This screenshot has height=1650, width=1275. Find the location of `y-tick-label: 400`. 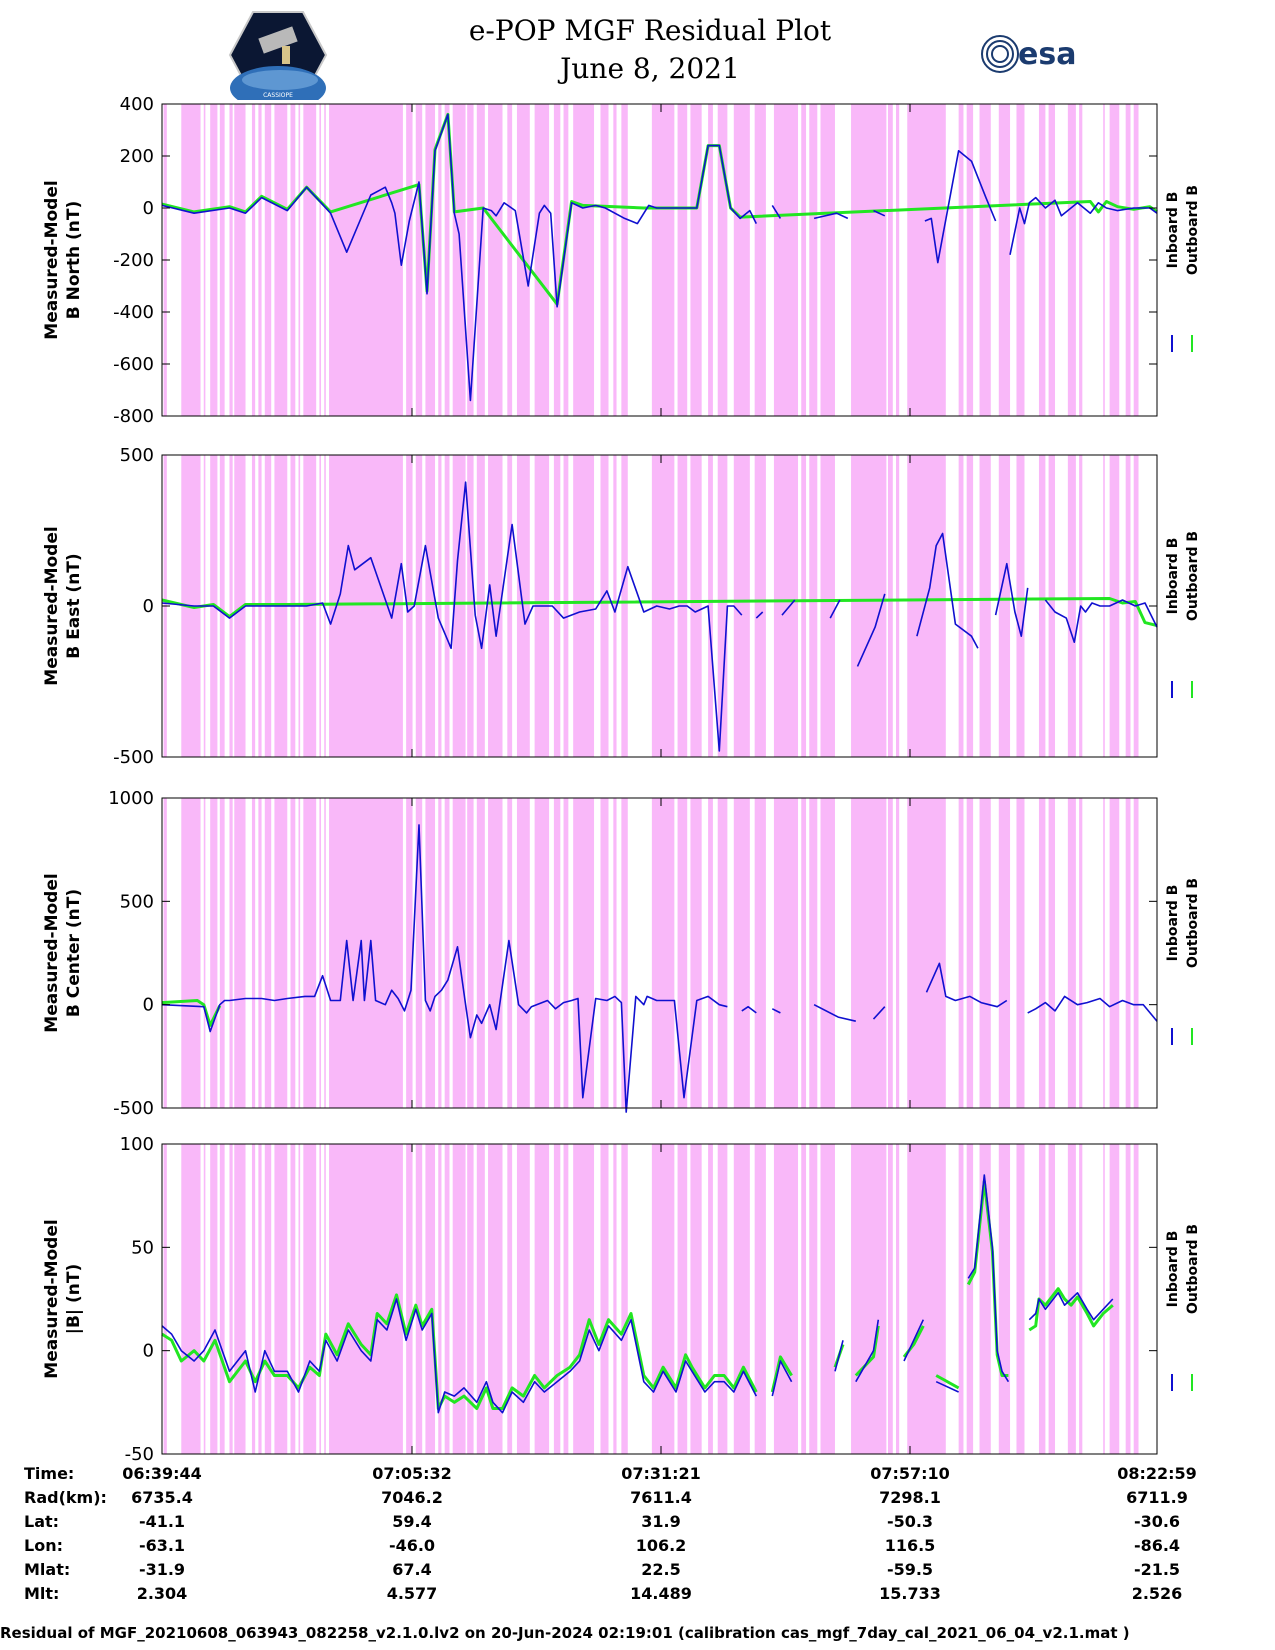

y-tick-label: 400 is located at coordinates (137, 104).